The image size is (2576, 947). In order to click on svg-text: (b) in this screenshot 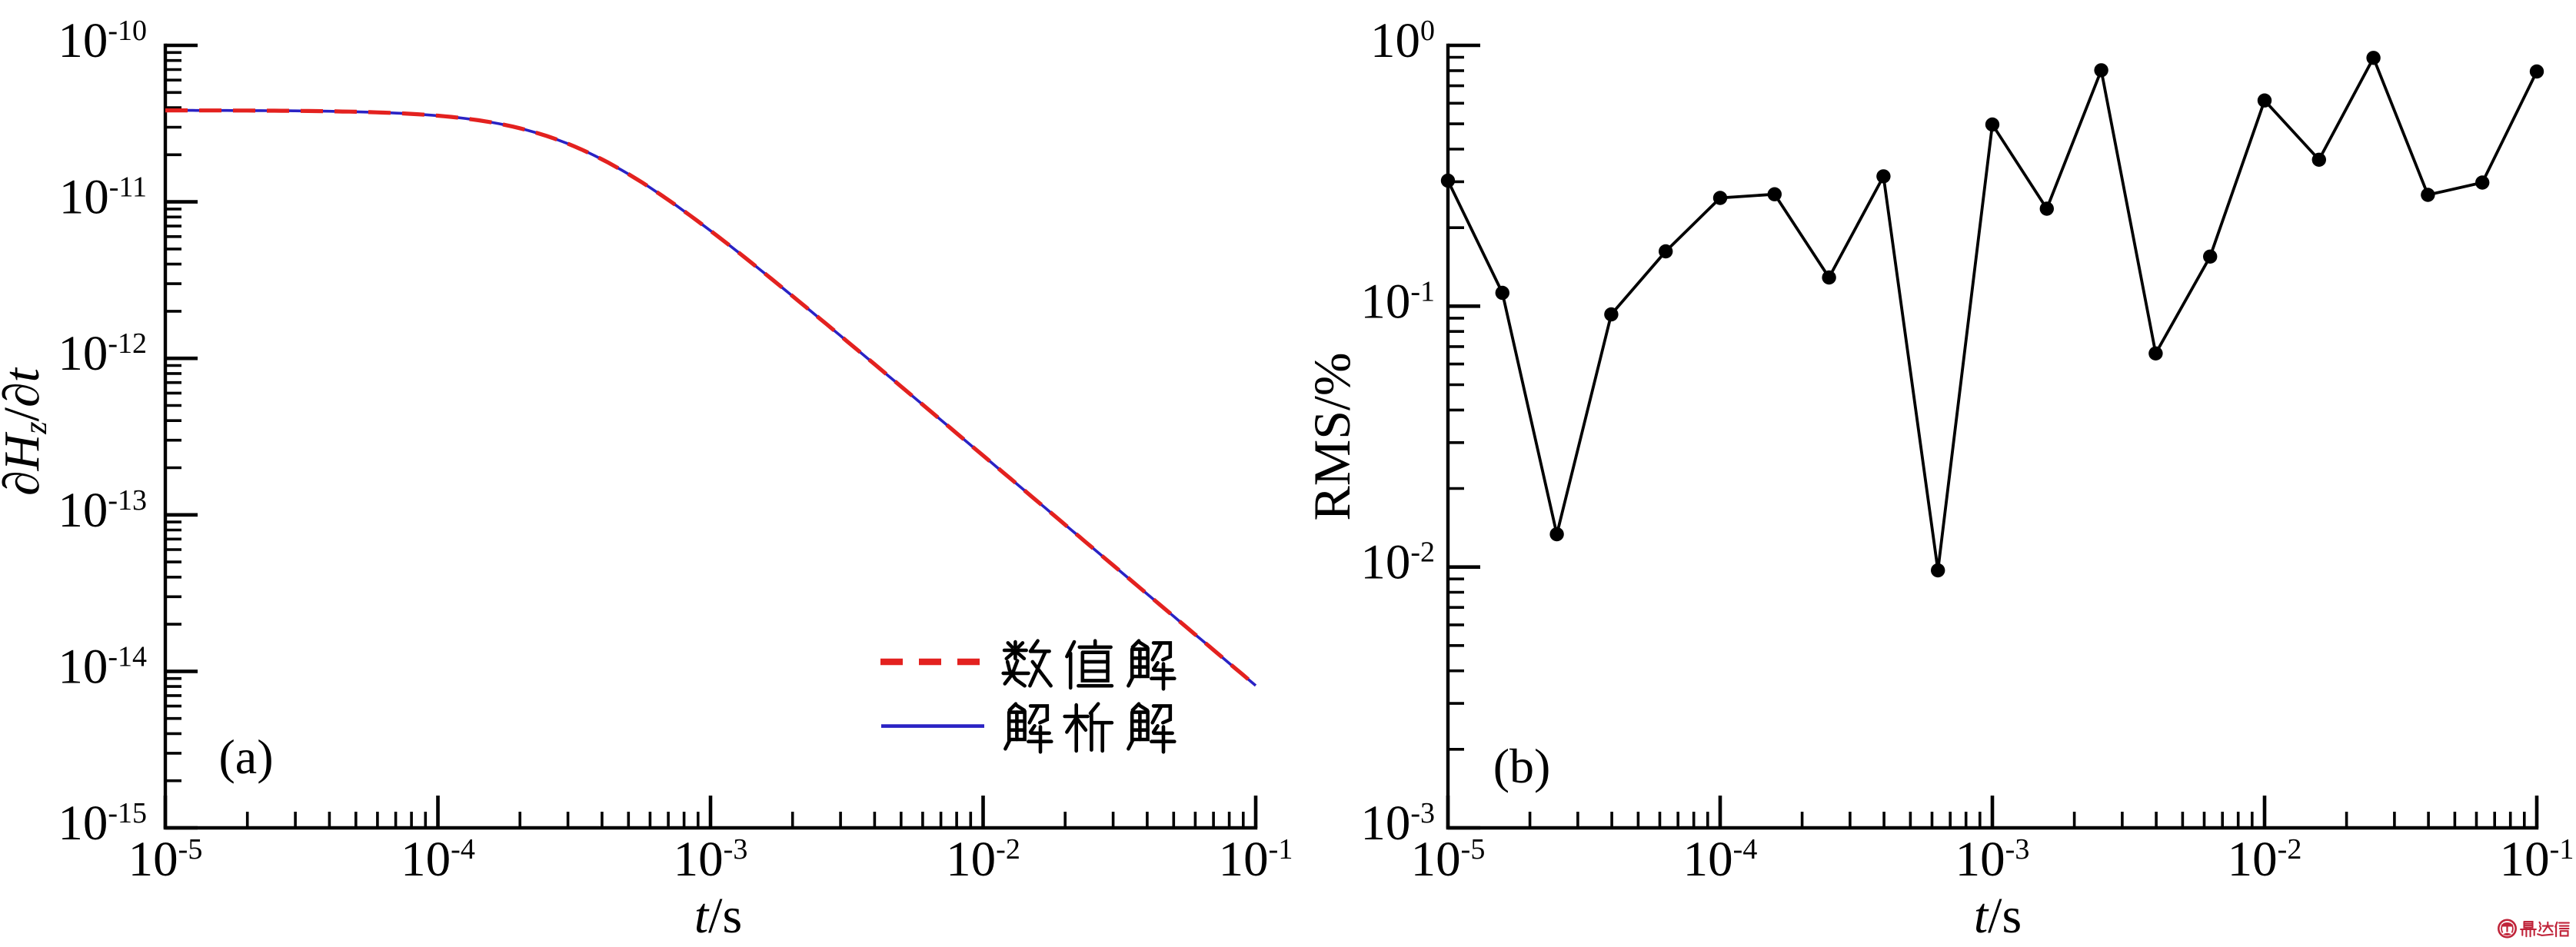, I will do `click(1522, 766)`.